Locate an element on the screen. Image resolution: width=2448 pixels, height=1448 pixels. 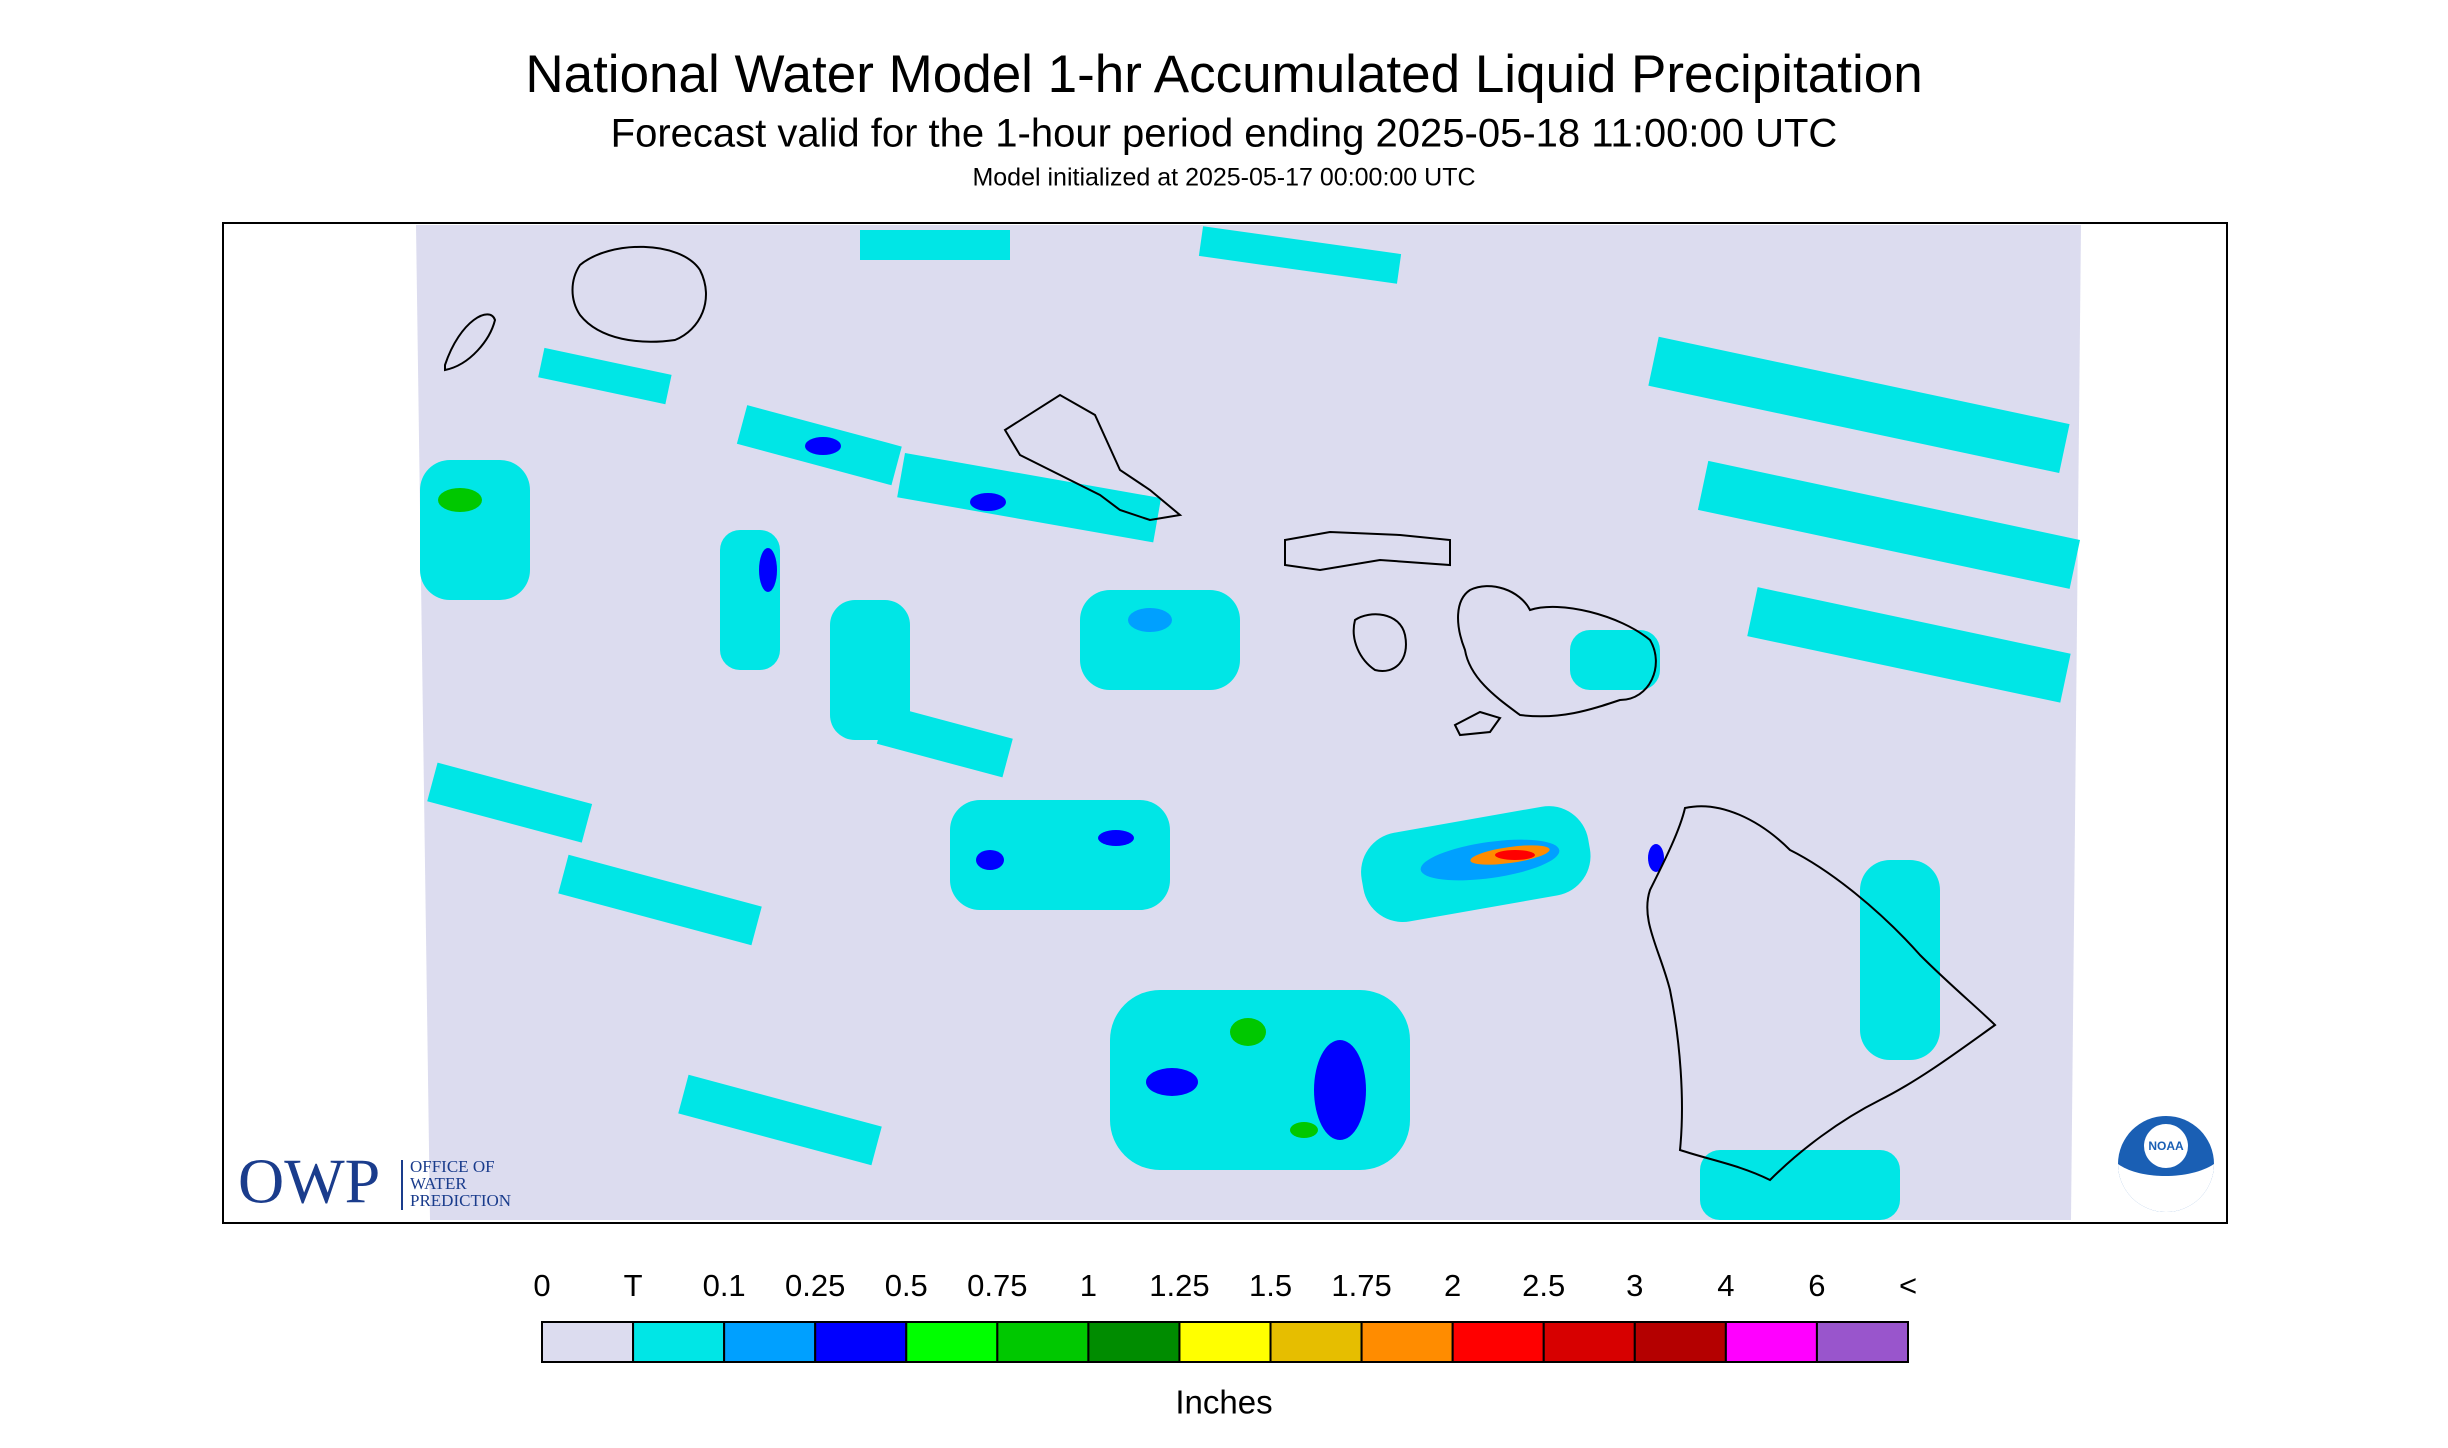
legend-label: 1 is located at coordinates (1088, 1285).